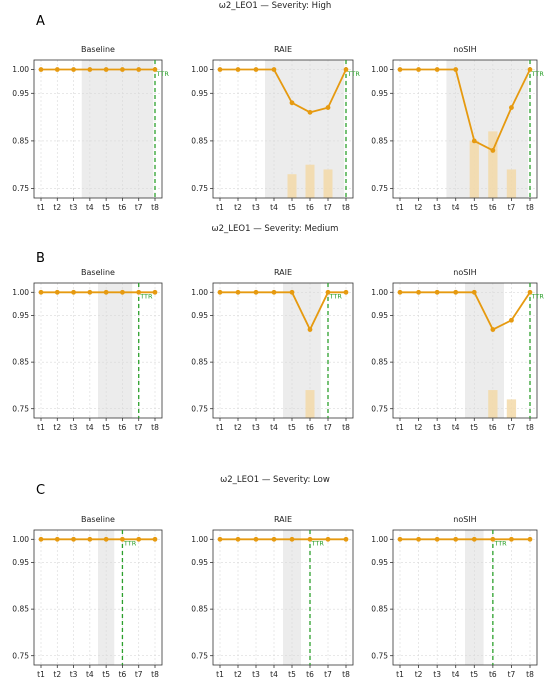 This screenshot has width=550, height=684. I want to click on disruption-window, so click(292, 597).